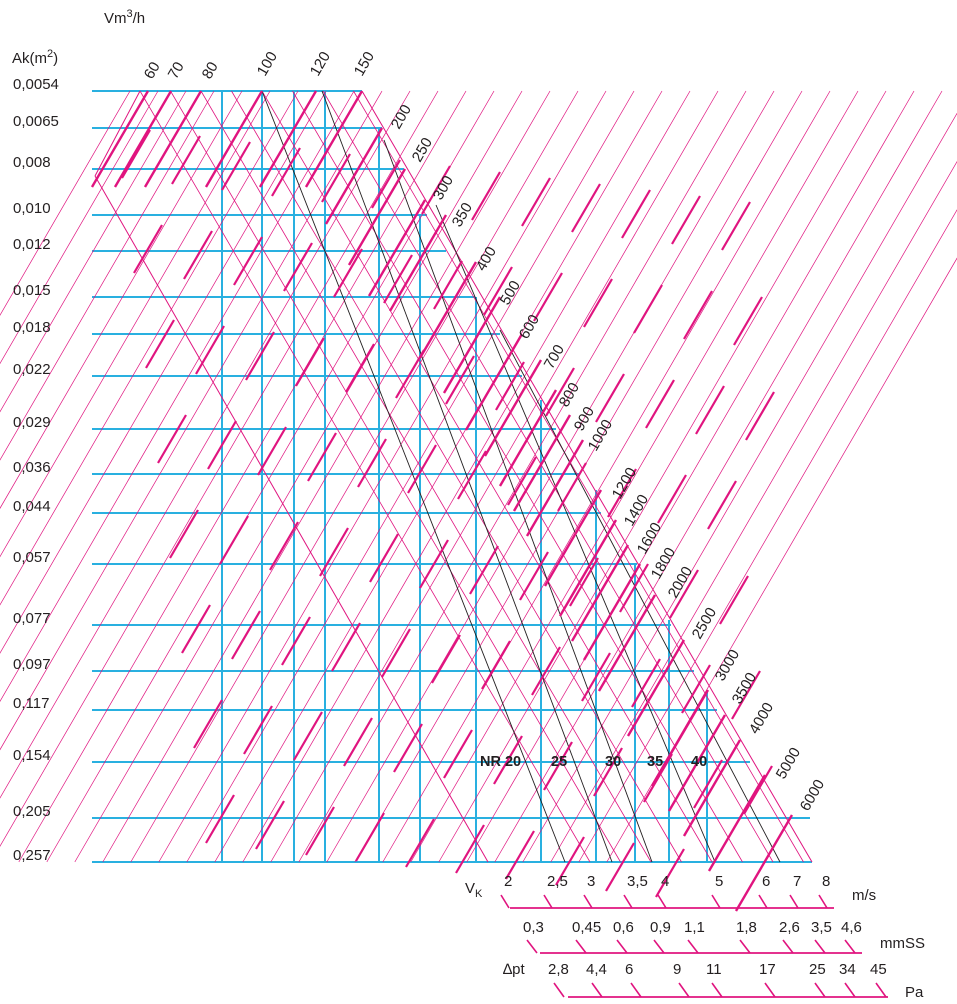 This screenshot has width=957, height=1004. Describe the element at coordinates (847, 969) in the screenshot. I see `pa-tick-label: 34` at that location.